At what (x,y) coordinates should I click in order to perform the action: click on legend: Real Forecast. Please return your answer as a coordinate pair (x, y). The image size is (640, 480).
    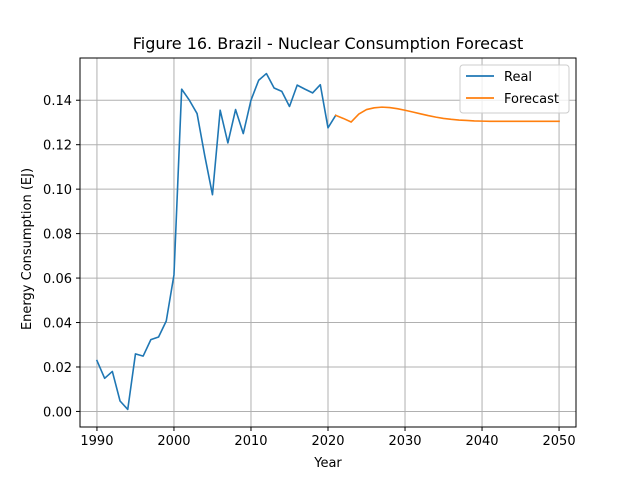
    Looking at the image, I should click on (514, 89).